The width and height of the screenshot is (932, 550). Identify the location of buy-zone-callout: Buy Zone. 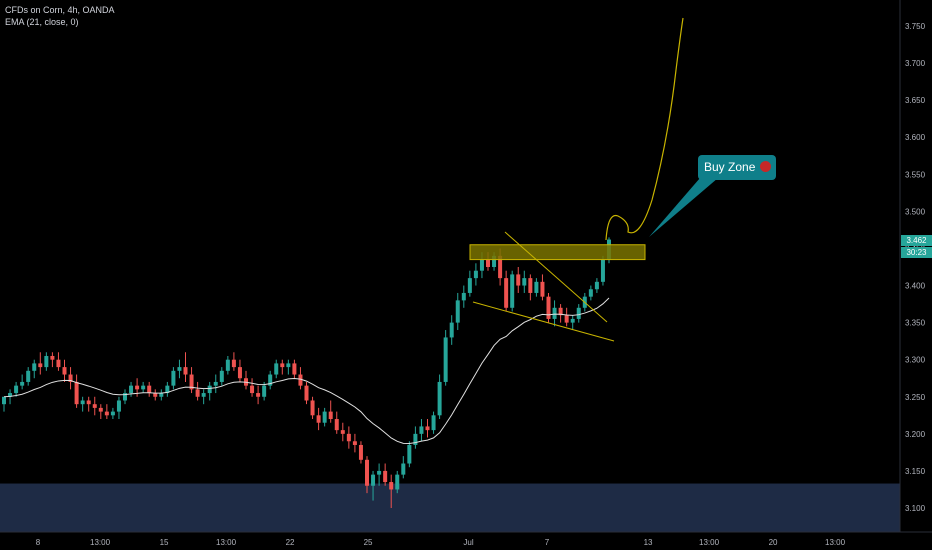
(737, 167).